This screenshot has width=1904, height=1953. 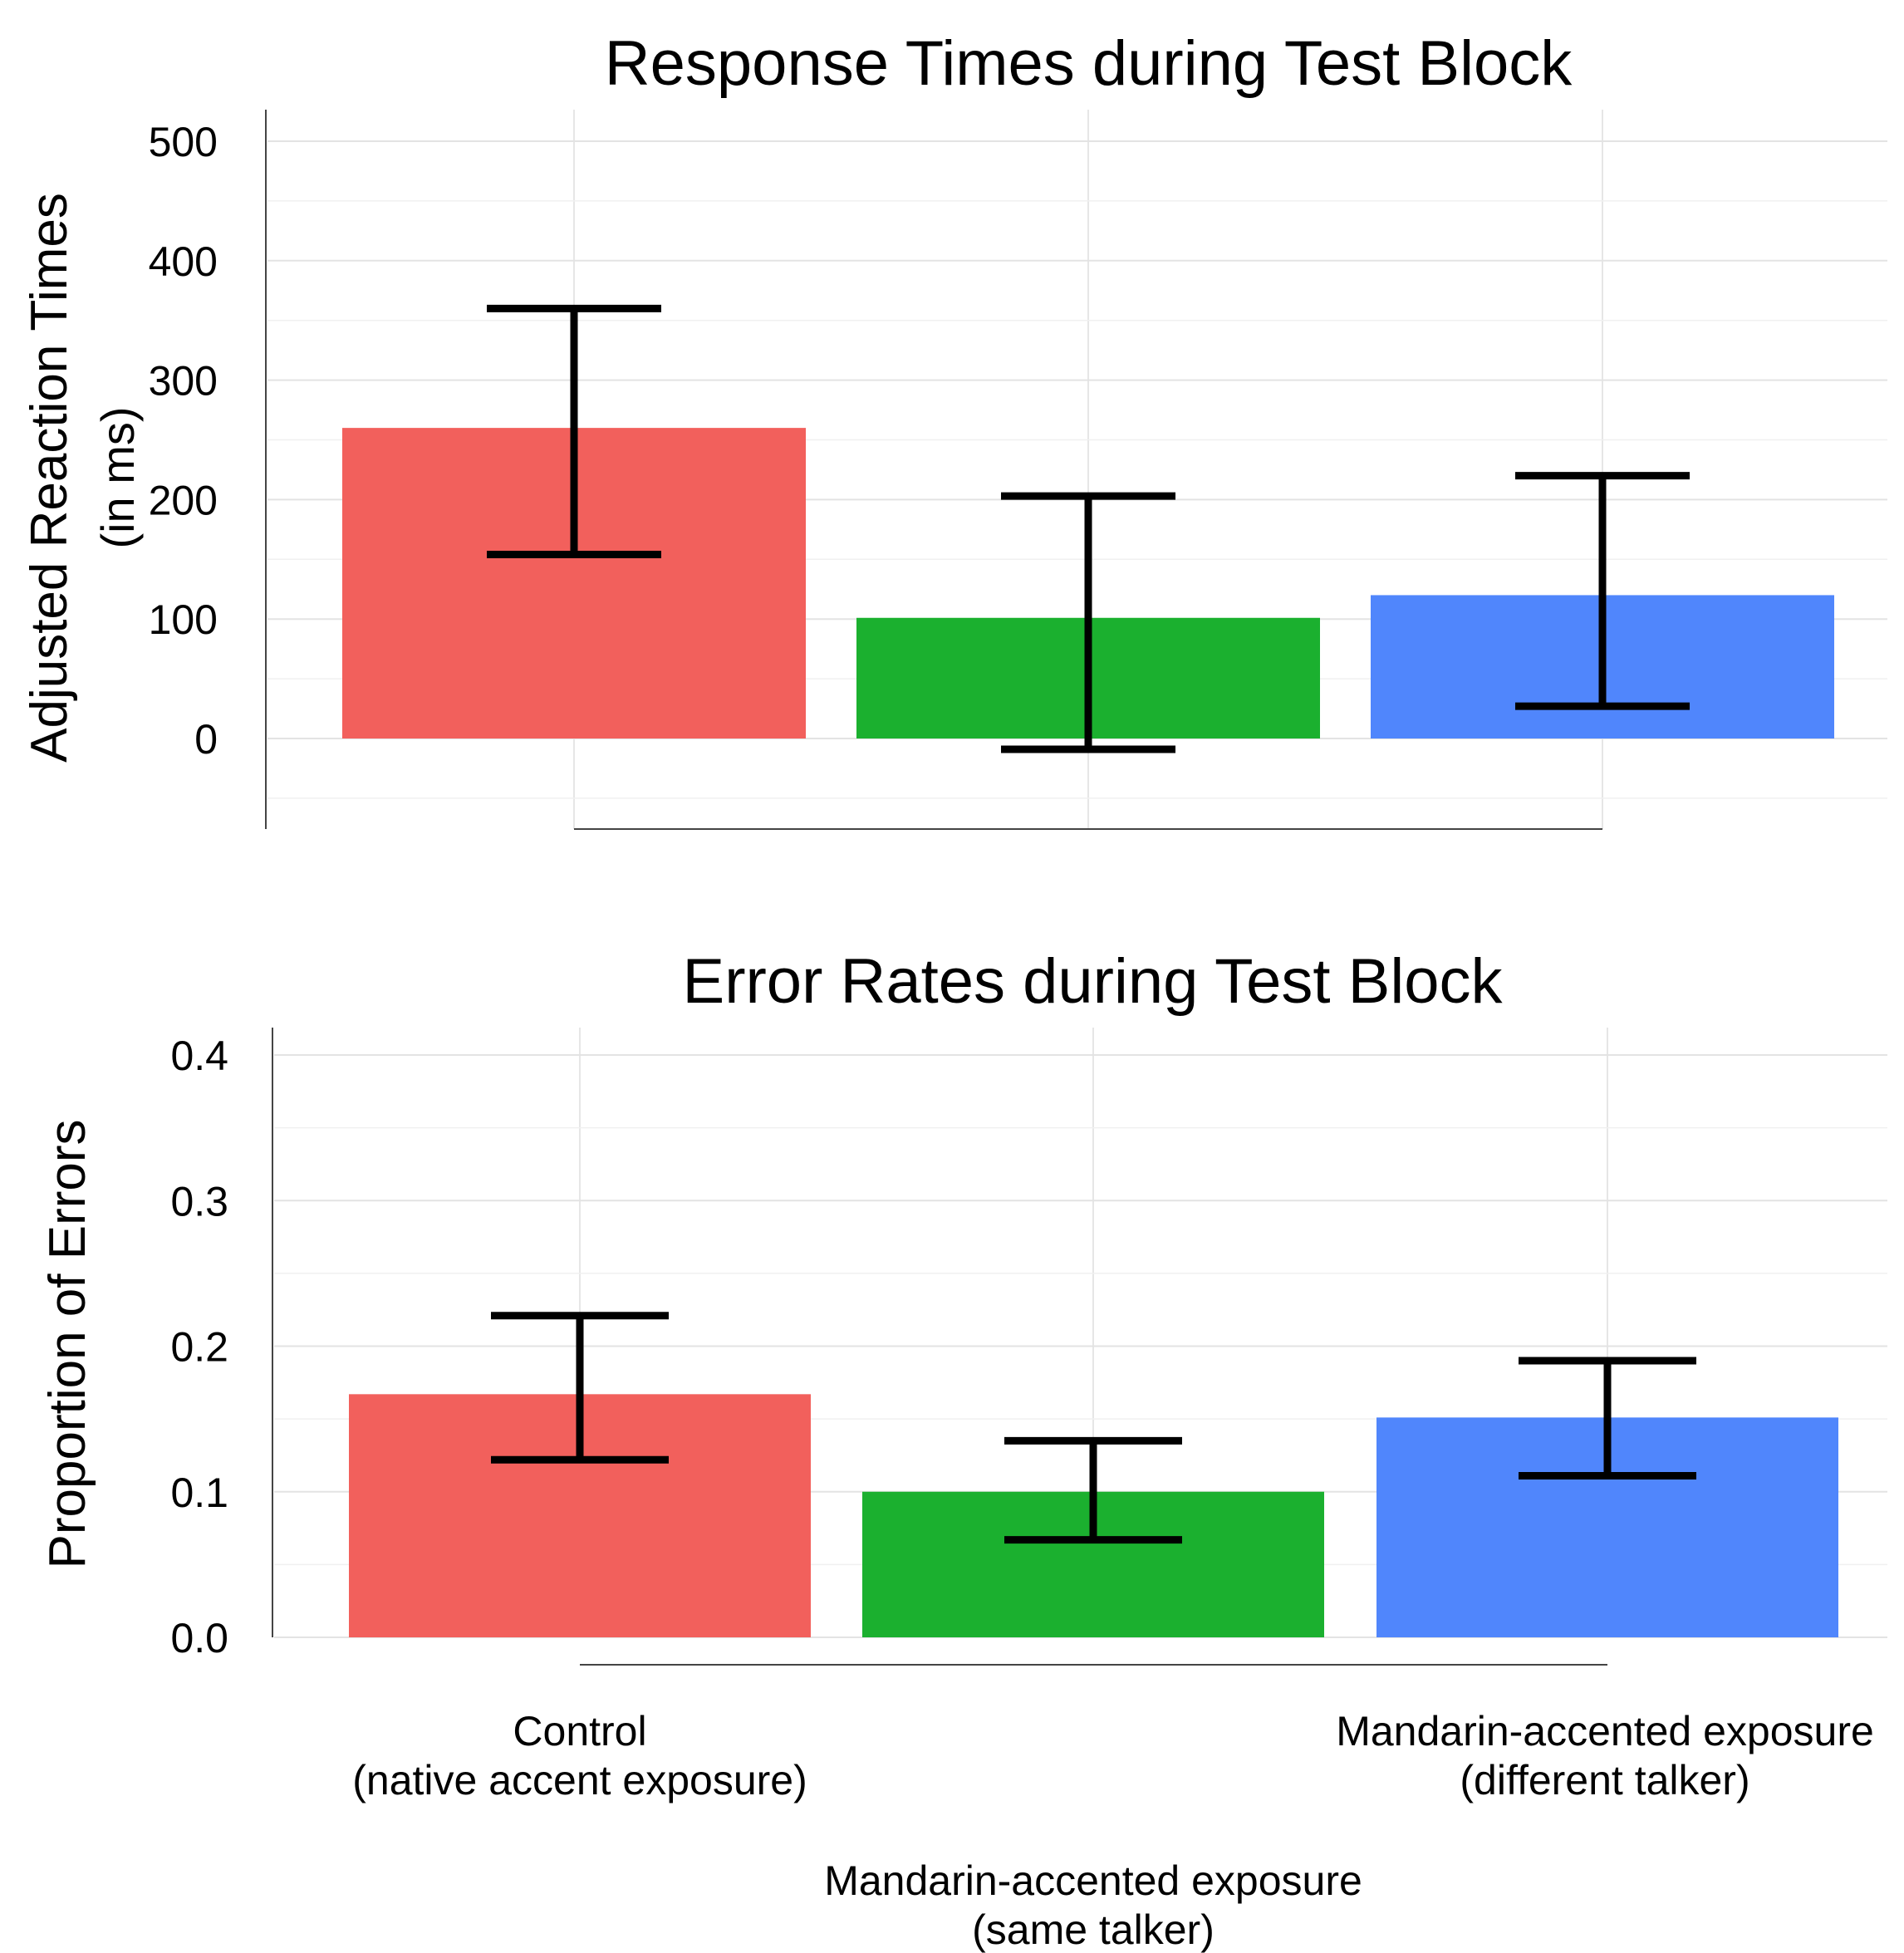 I want to click on x-label-different-talker-line2: (different talker), so click(x=1604, y=1780).